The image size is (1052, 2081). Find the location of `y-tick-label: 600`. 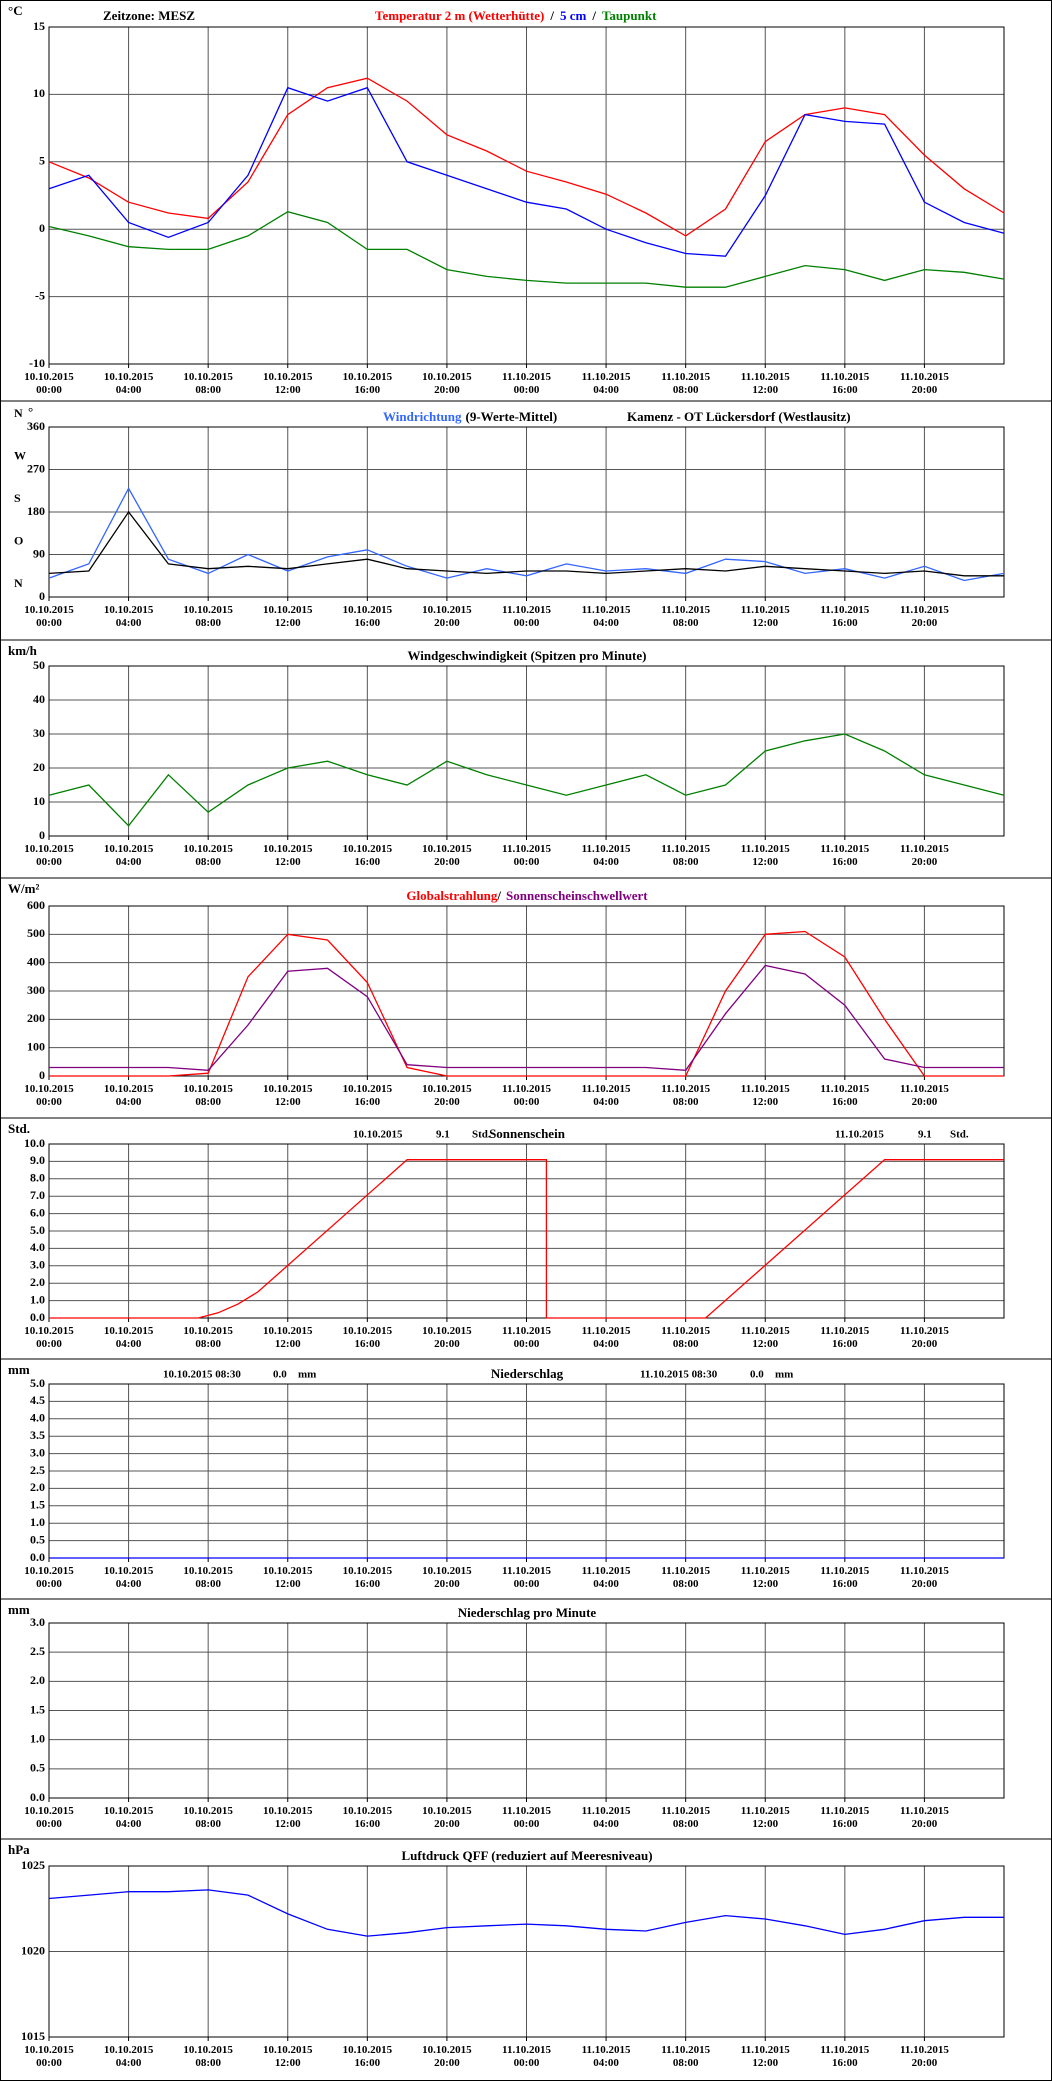

y-tick-label: 600 is located at coordinates (36, 905).